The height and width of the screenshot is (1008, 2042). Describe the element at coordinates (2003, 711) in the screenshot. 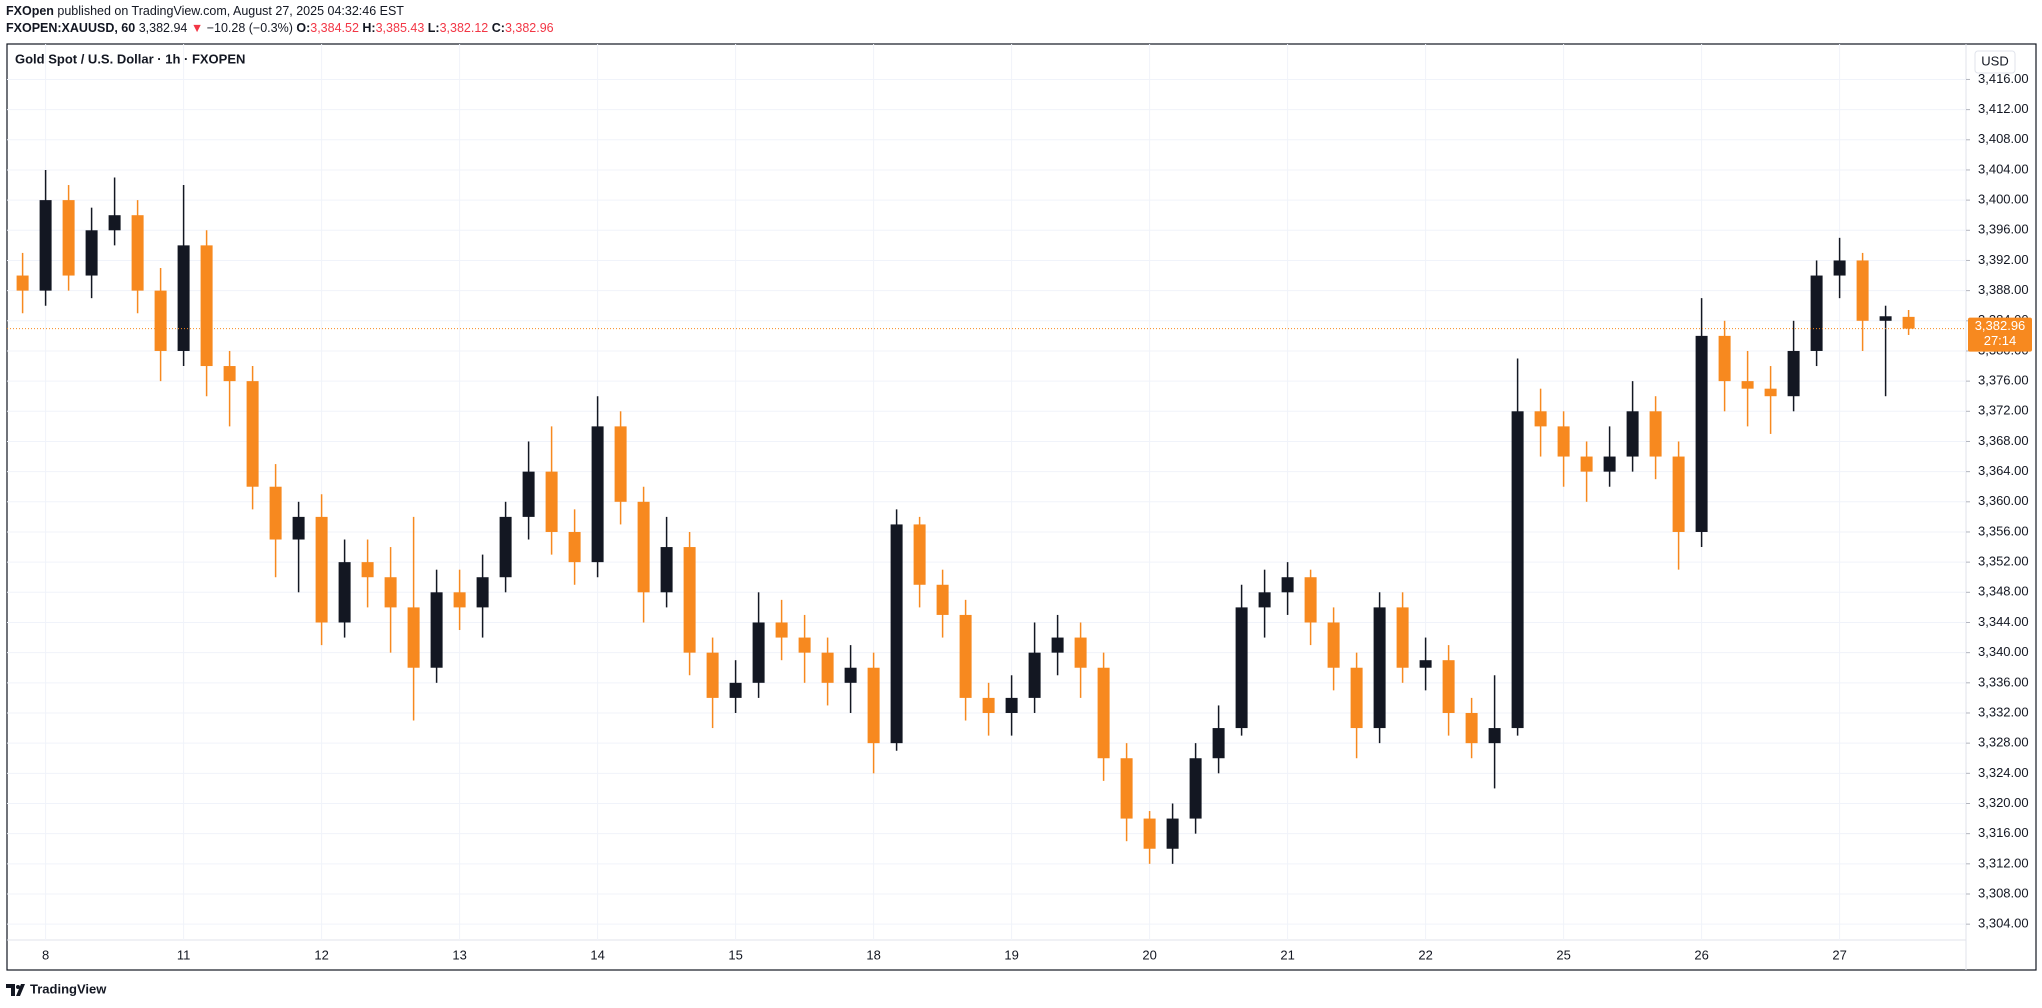

I see `y-tick-label: 3,332.00` at that location.